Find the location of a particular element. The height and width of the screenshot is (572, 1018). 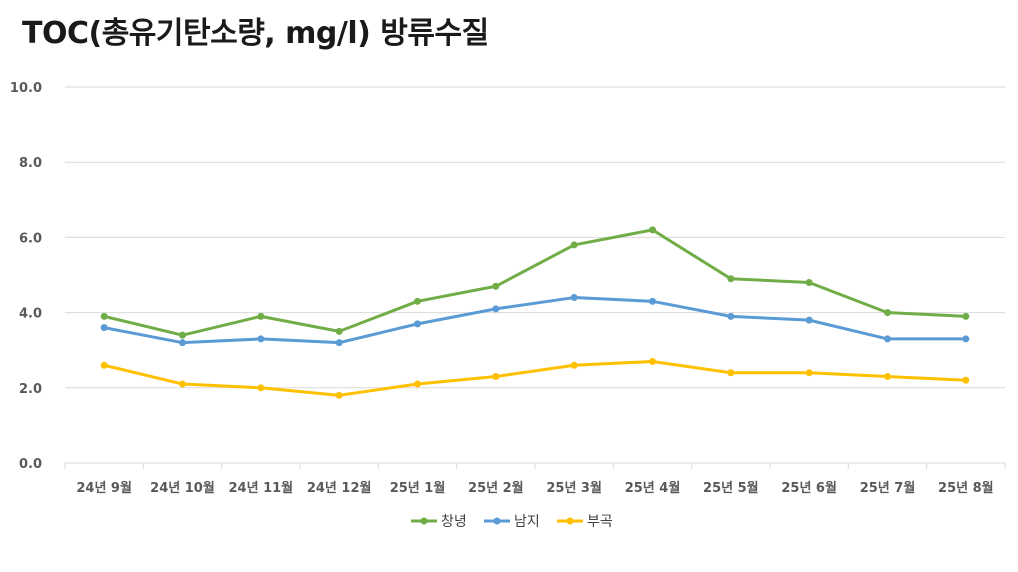

series-부곡 is located at coordinates (535, 378).